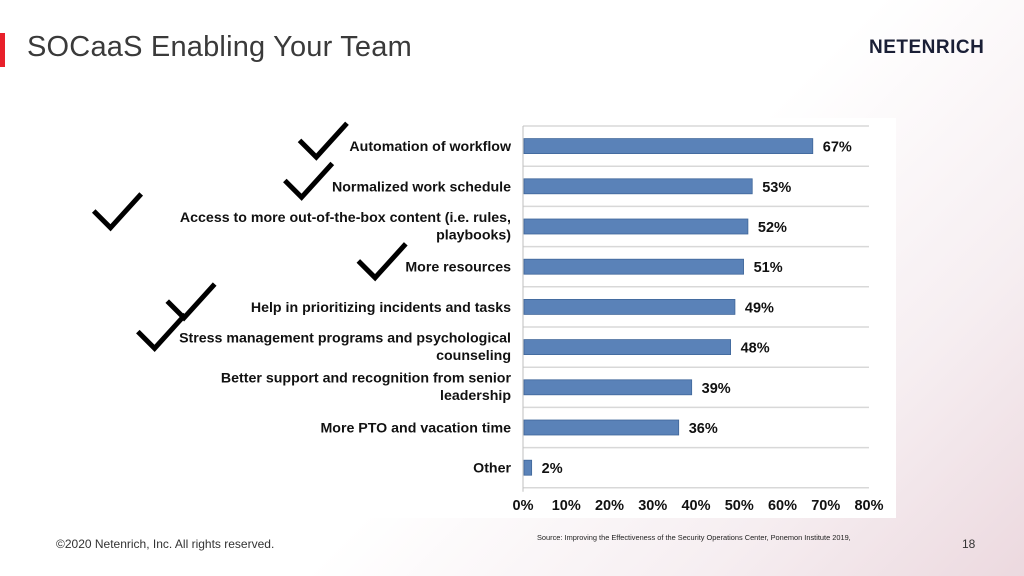 This screenshot has height=576, width=1024. Describe the element at coordinates (772, 228) in the screenshot. I see `bar-value-label: 52%` at that location.